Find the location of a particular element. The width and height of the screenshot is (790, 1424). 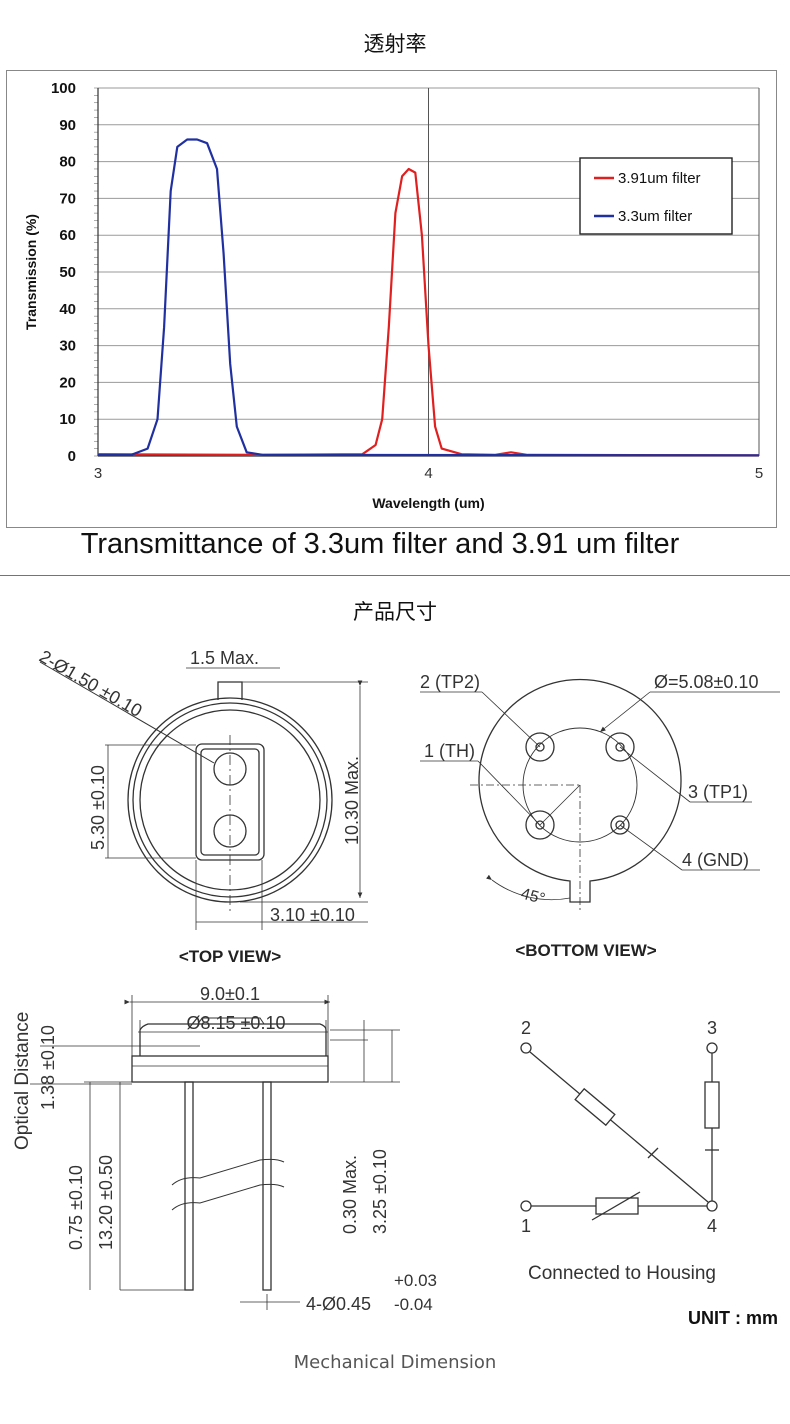

circuit-pin4: 4 is located at coordinates (712, 1226).